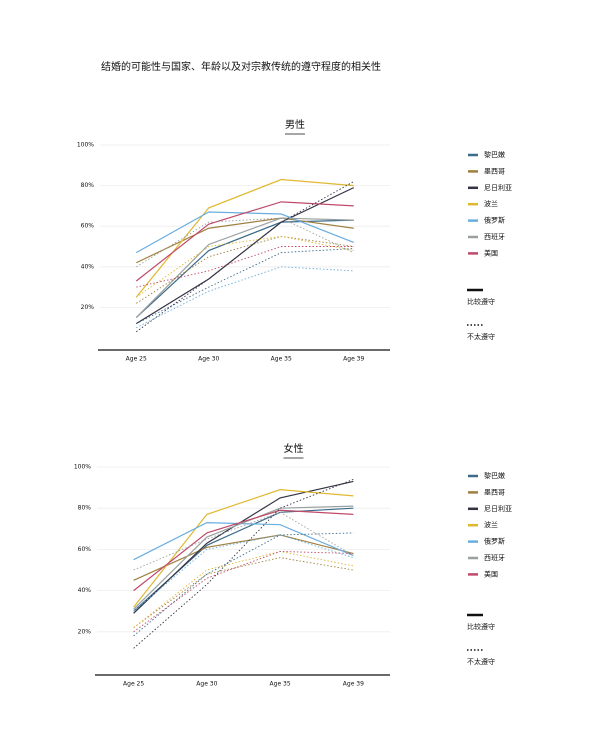  Describe the element at coordinates (294, 448) in the screenshot. I see `chart-title: 女性` at that location.